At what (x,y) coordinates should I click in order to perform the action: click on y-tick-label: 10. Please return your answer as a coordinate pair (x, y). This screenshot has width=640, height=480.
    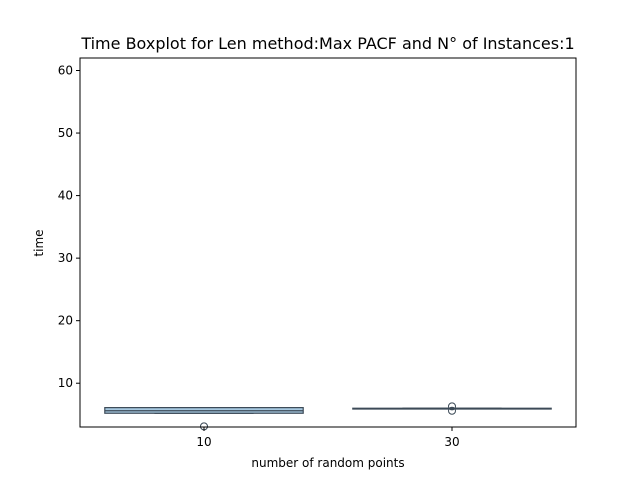
    Looking at the image, I should click on (65, 383).